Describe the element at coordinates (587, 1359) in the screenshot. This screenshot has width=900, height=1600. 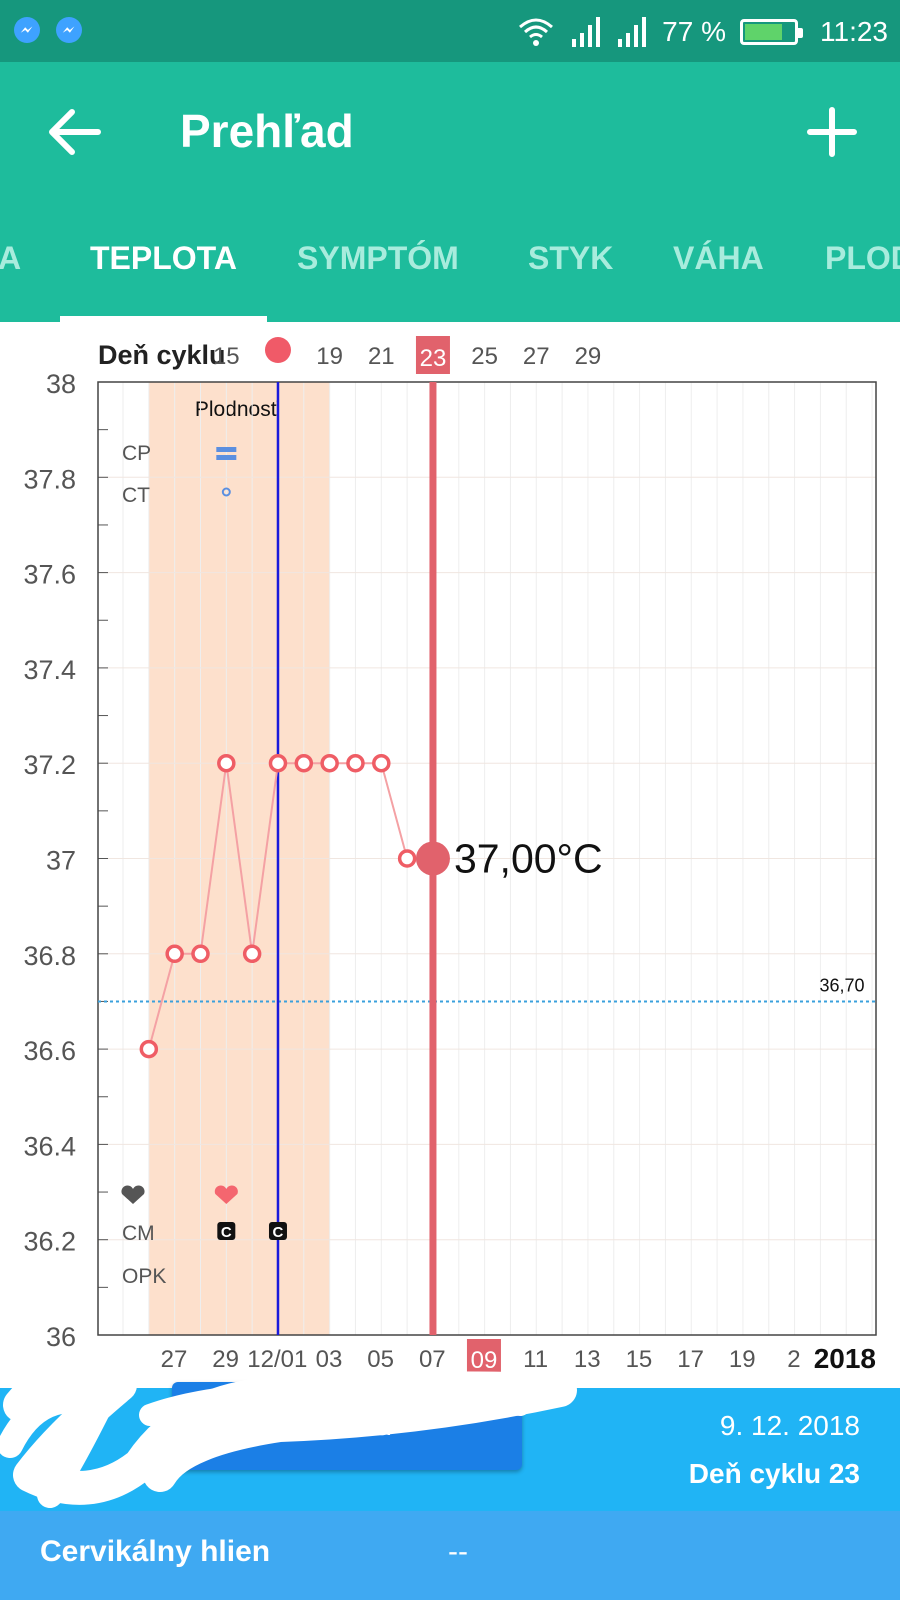
I see `bottom-tick-label: 13` at that location.